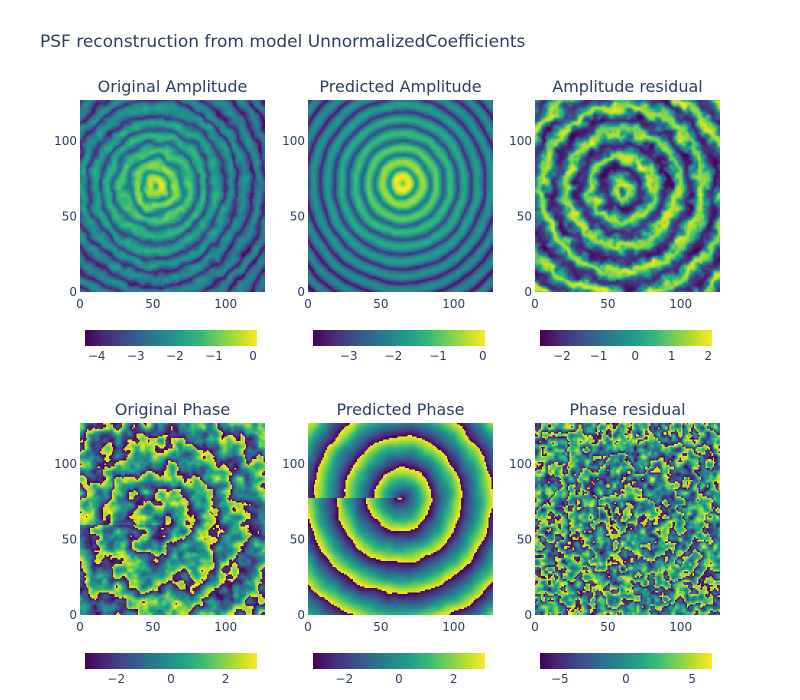 Image resolution: width=800 pixels, height=700 pixels. Describe the element at coordinates (672, 356) in the screenshot. I see `colorbar-tick-label: 1` at that location.